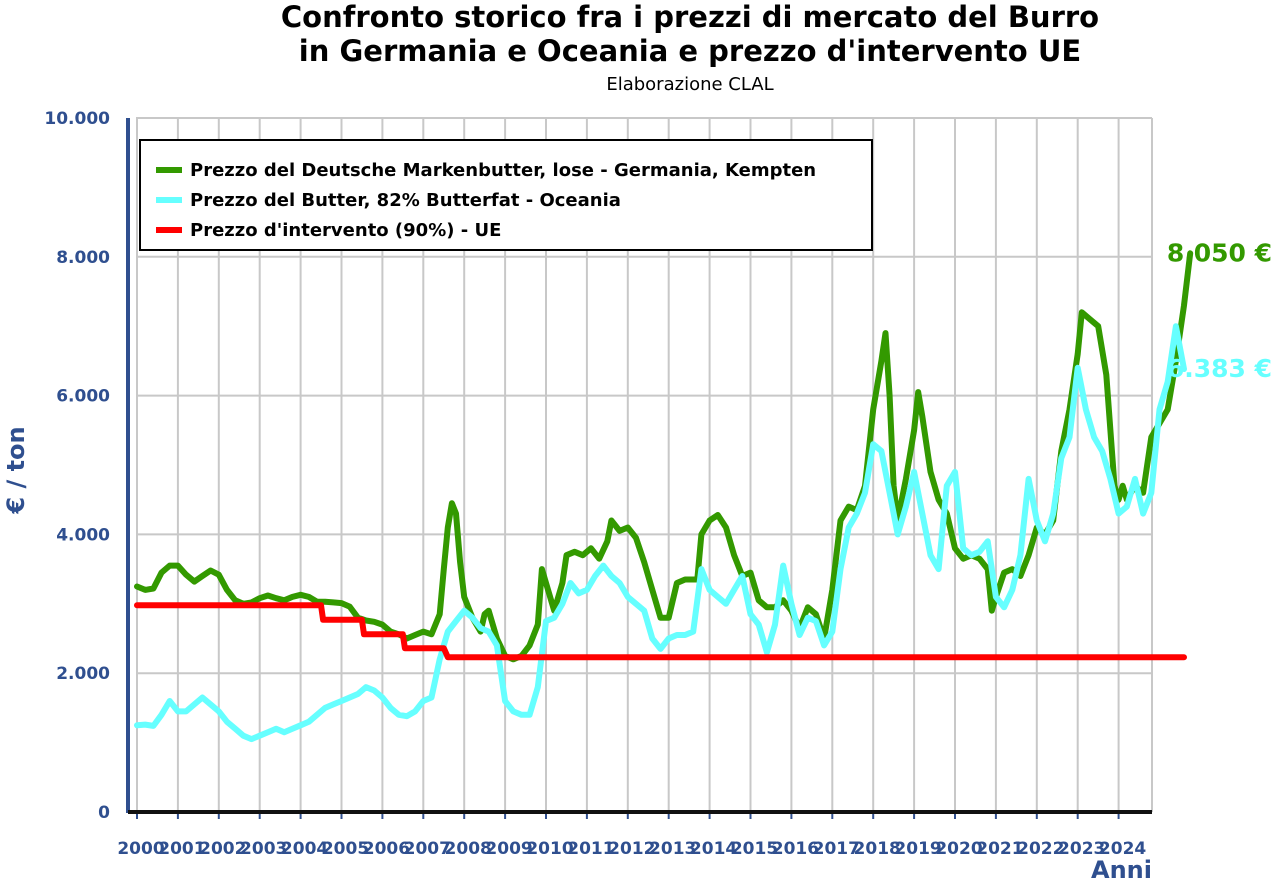 Image resolution: width=1280 pixels, height=896 pixels. Describe the element at coordinates (140, 849) in the screenshot. I see `x-tick-label: 2000` at that location.